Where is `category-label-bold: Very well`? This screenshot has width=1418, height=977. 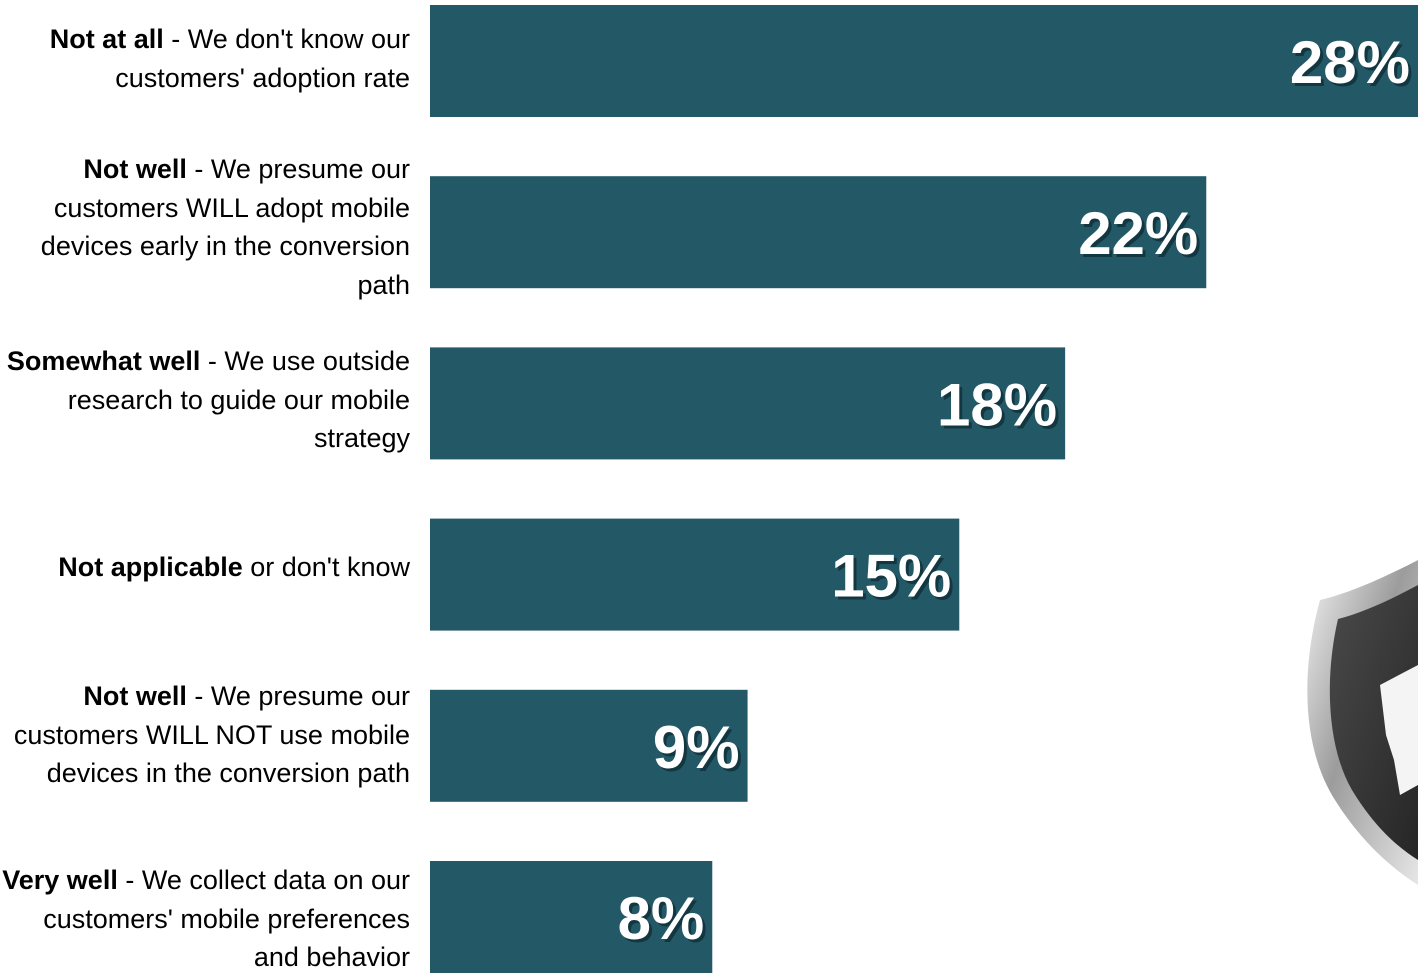 category-label-bold: Very well is located at coordinates (60, 880).